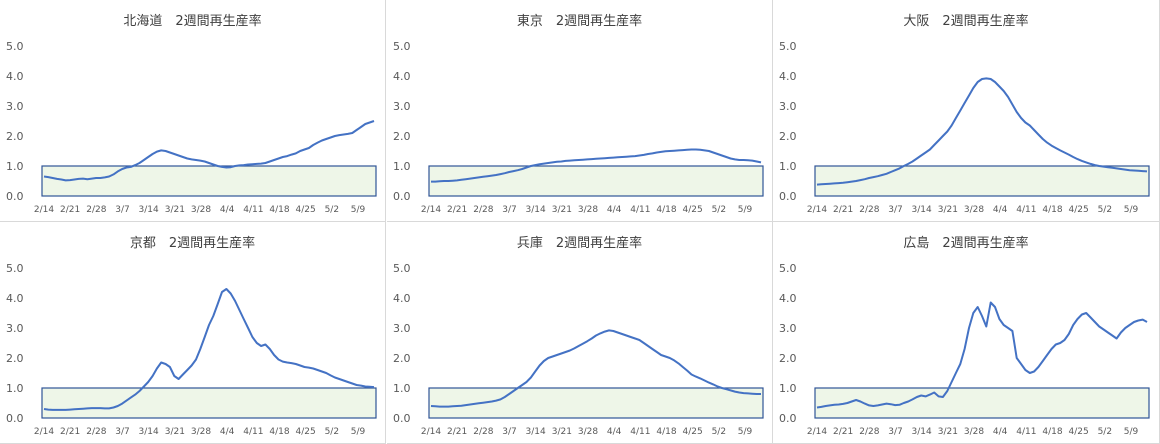  I want to click on chart-title: 北海道 2週間再生産率, so click(192, 21).